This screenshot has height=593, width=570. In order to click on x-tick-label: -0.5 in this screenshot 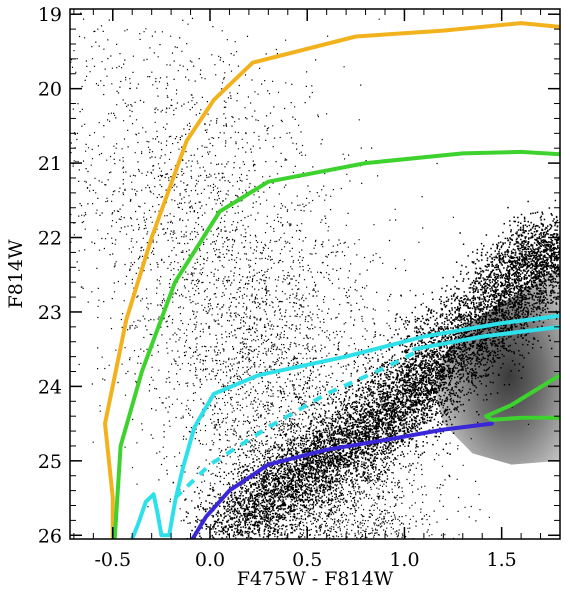, I will do `click(112, 560)`.